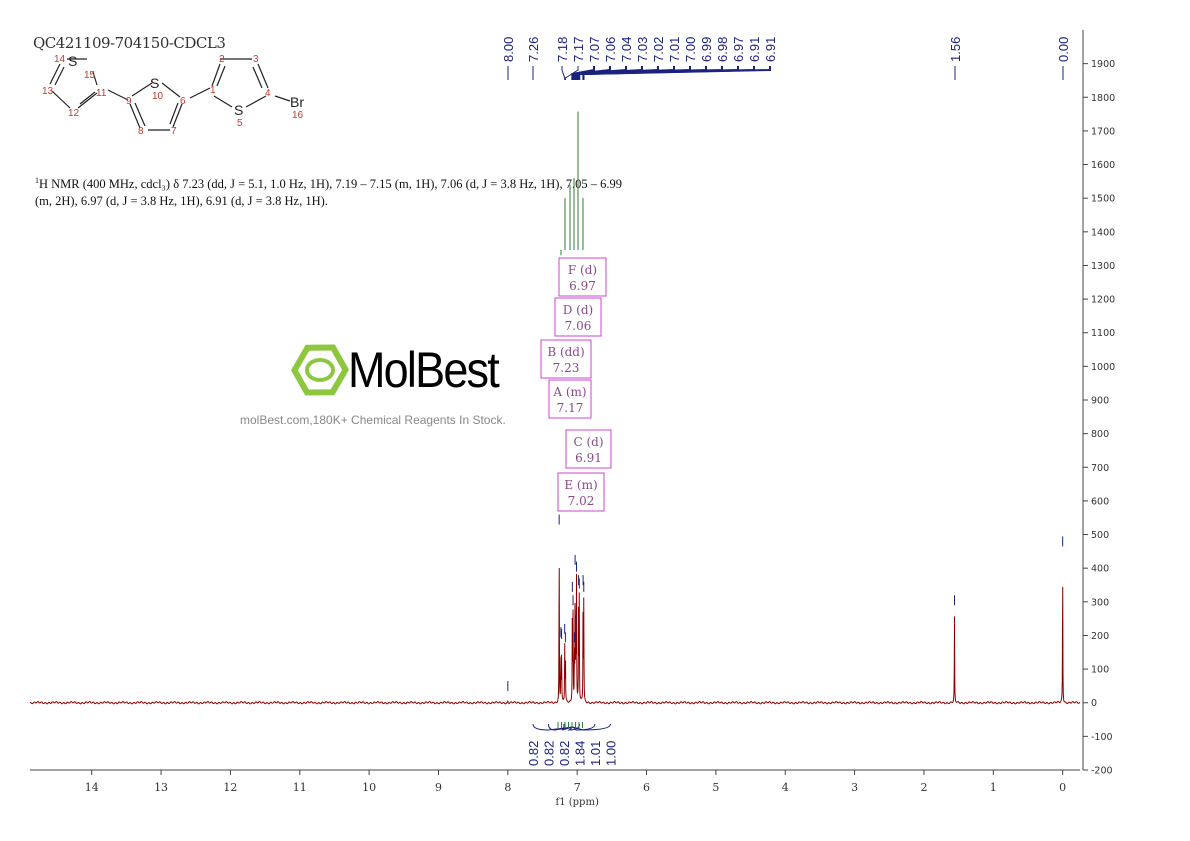 This screenshot has height=841, width=1190. Describe the element at coordinates (854, 787) in the screenshot. I see `x-tick-label: 3` at that location.